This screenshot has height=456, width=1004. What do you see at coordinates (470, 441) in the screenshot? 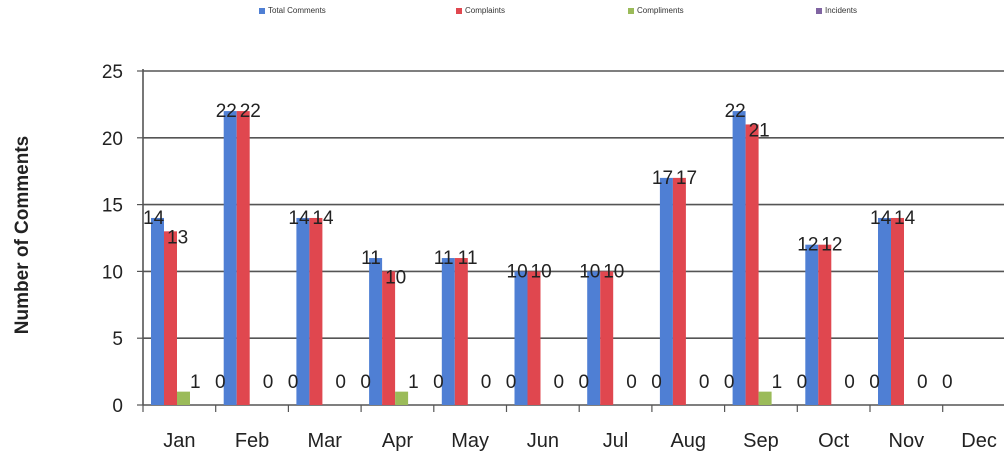
I see `x-tick-label: May` at bounding box center [470, 441].